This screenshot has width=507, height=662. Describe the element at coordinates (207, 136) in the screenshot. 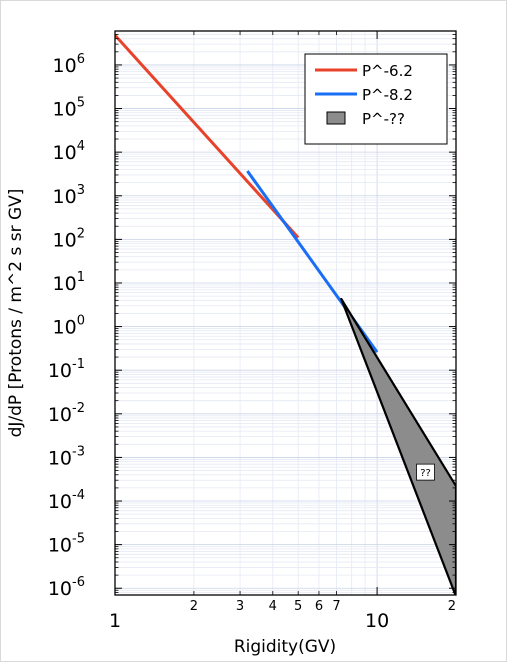

I see `series-line-P^-6.2` at that location.